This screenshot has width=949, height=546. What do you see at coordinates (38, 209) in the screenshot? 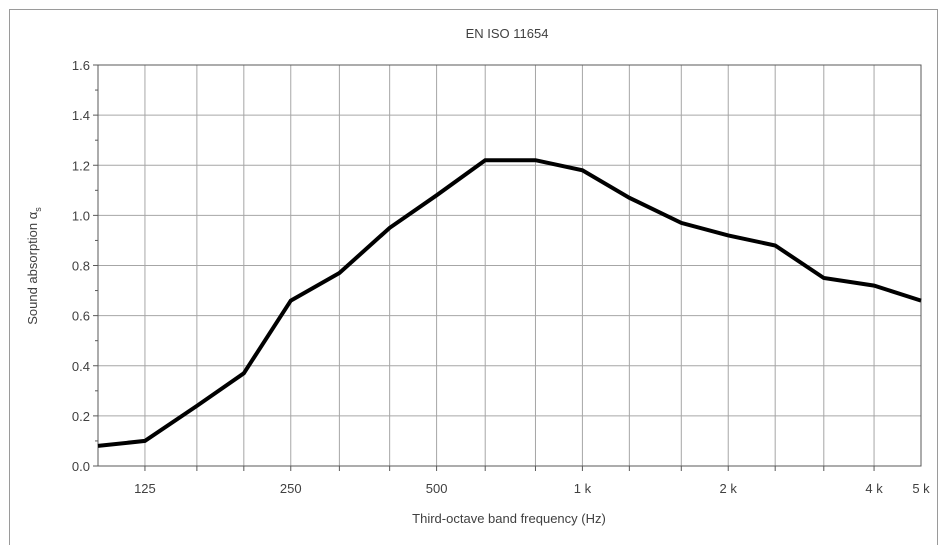
I see `y-axis-label-subscript: s` at bounding box center [38, 209].